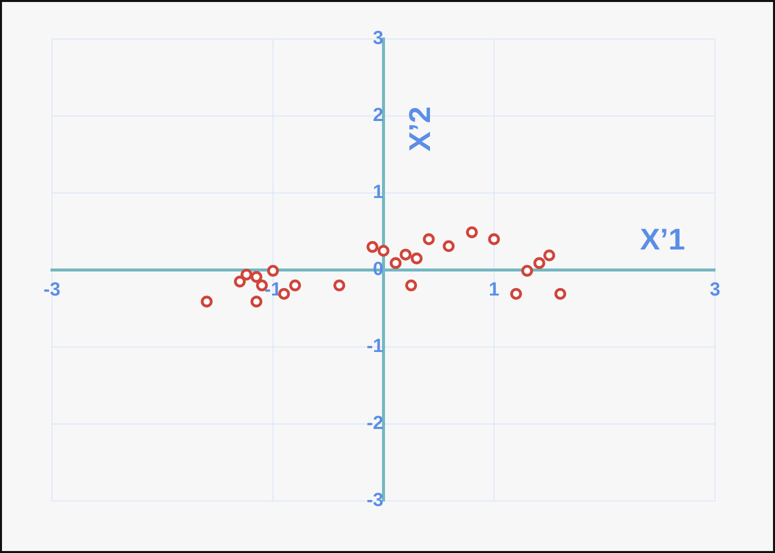 The height and width of the screenshot is (553, 775). What do you see at coordinates (420, 129) in the screenshot?
I see `y-axis-title: X’2` at bounding box center [420, 129].